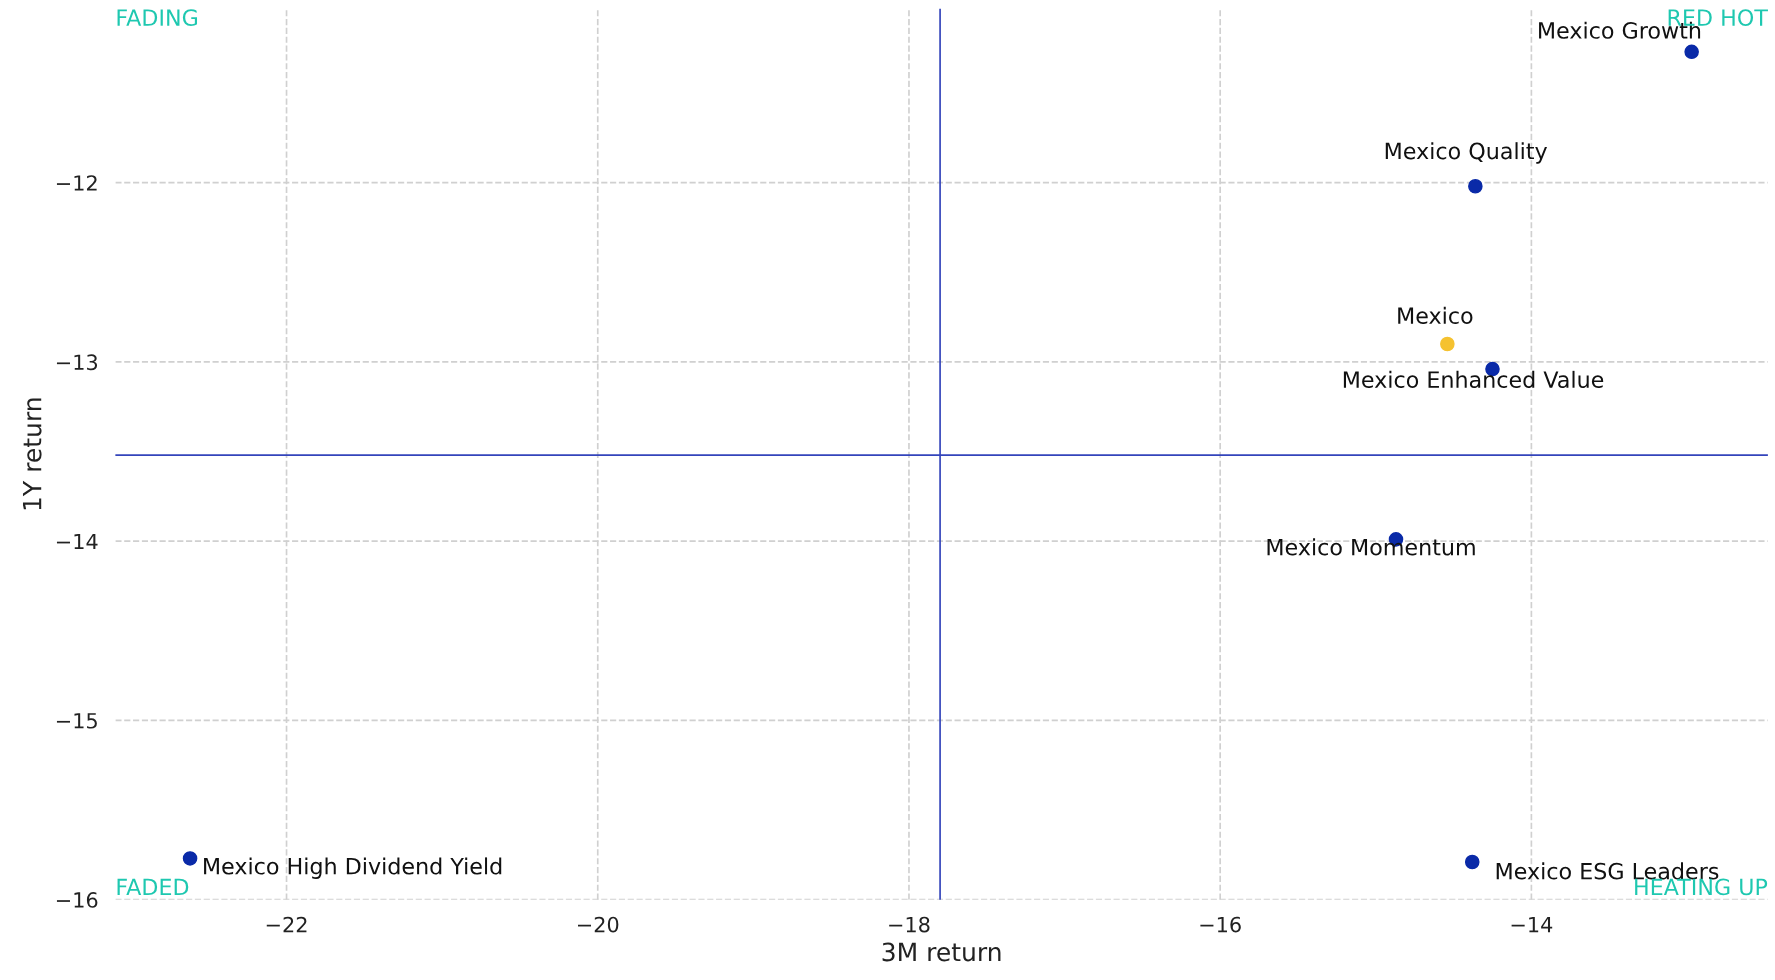 Image resolution: width=1775 pixels, height=980 pixels. What do you see at coordinates (909, 924) in the screenshot?
I see `x-tick-label: −18` at bounding box center [909, 924].